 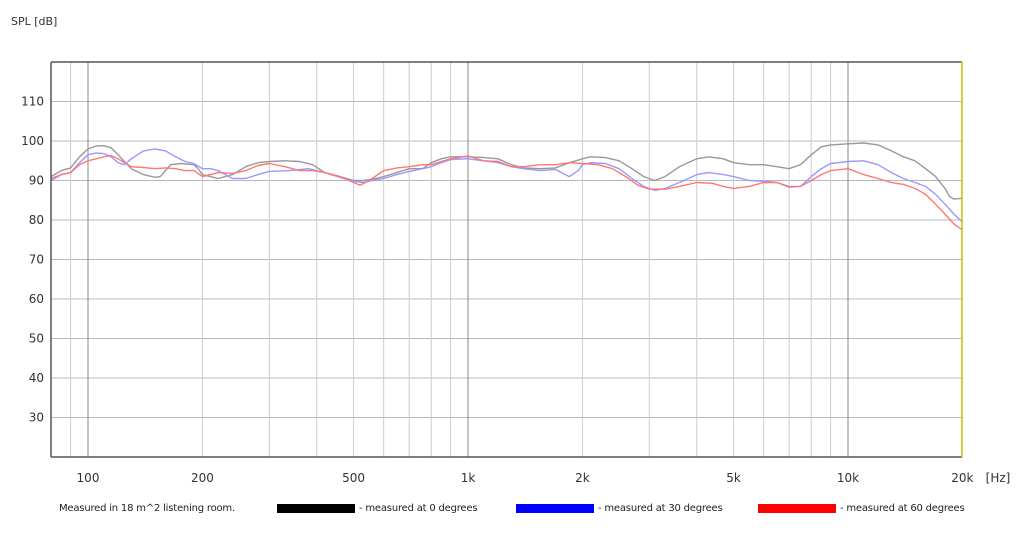 I want to click on legend-item-30deg: - measured at 30 degrees, so click(x=619, y=508).